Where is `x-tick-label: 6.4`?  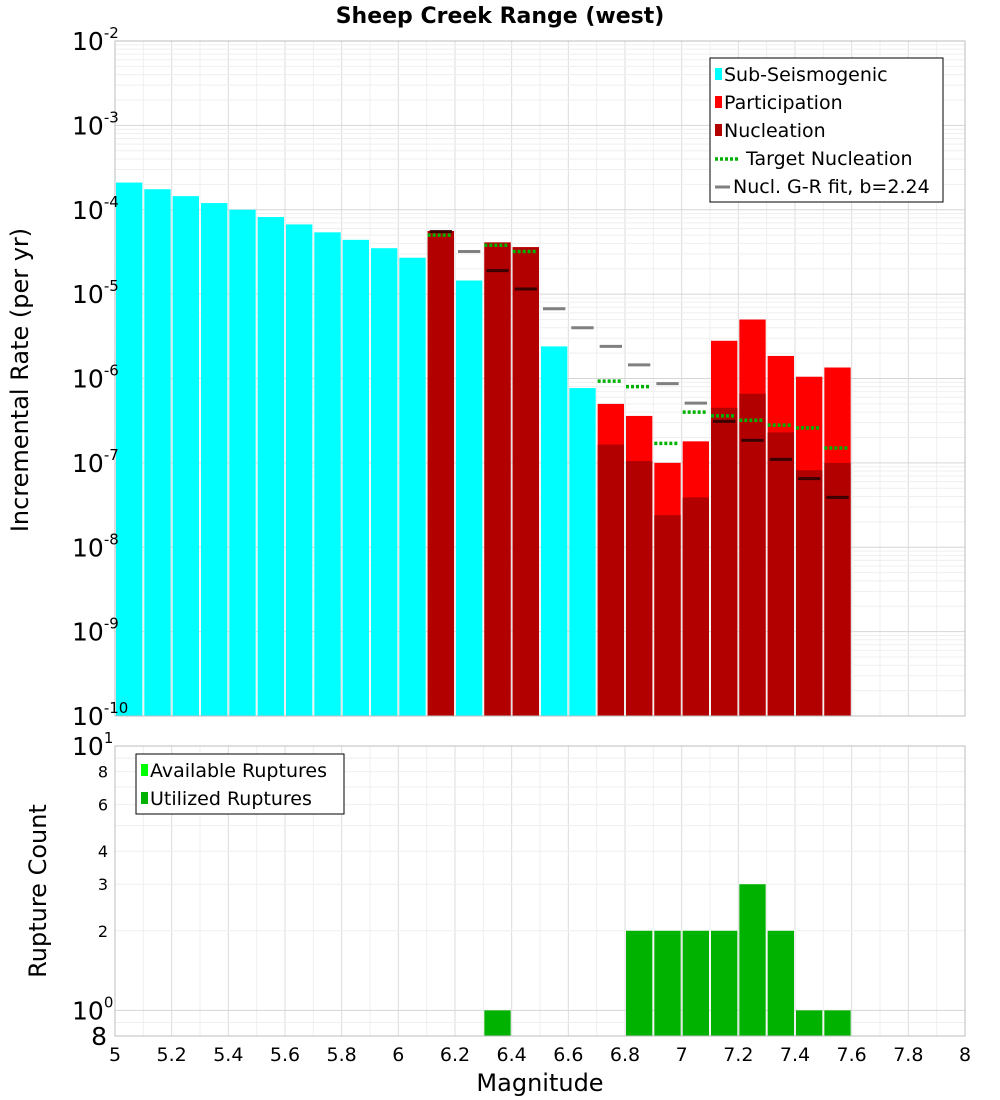 x-tick-label: 6.4 is located at coordinates (512, 1055).